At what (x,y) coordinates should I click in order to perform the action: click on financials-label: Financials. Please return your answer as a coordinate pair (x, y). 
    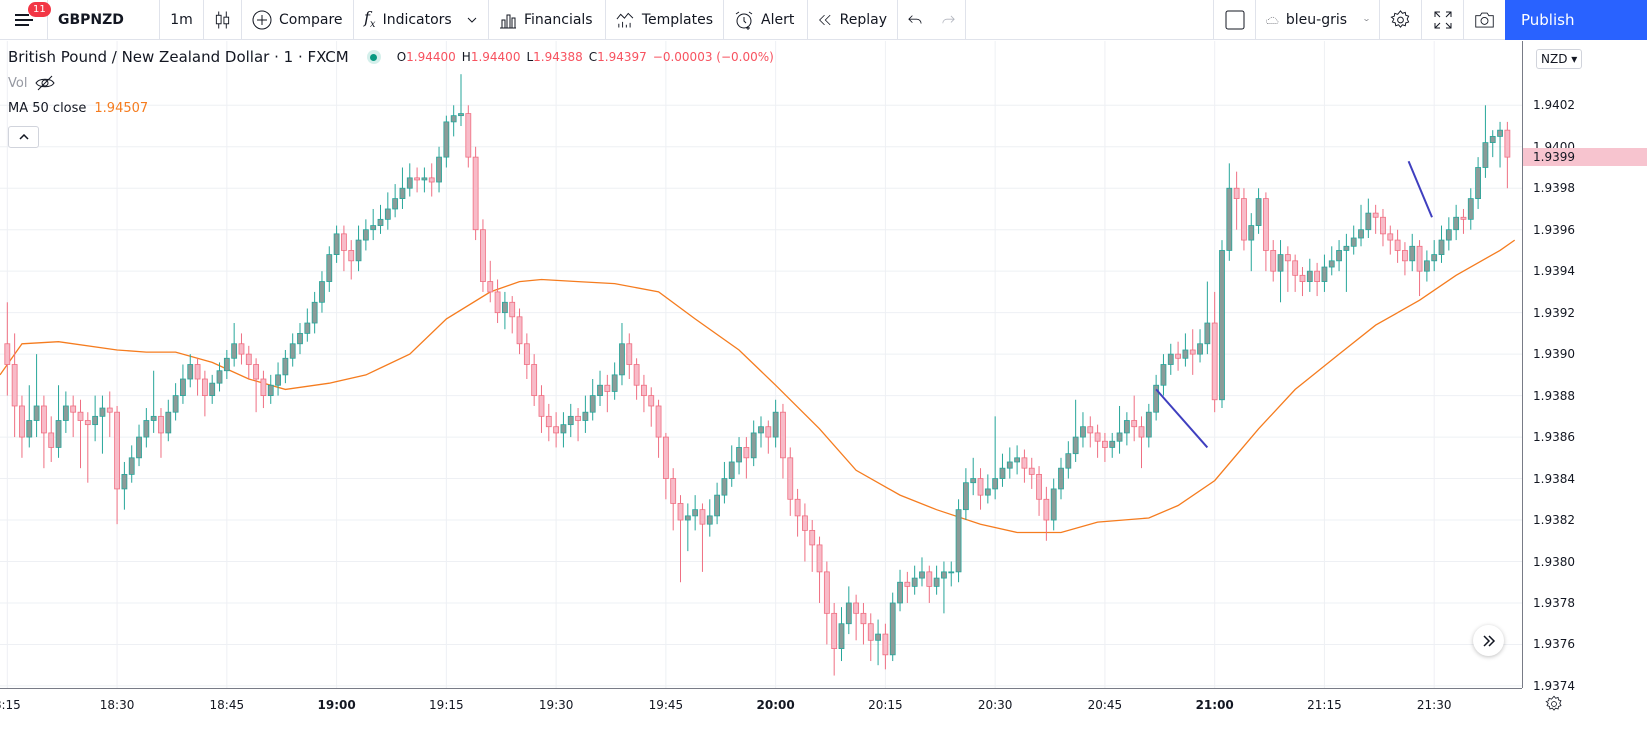
    Looking at the image, I should click on (558, 19).